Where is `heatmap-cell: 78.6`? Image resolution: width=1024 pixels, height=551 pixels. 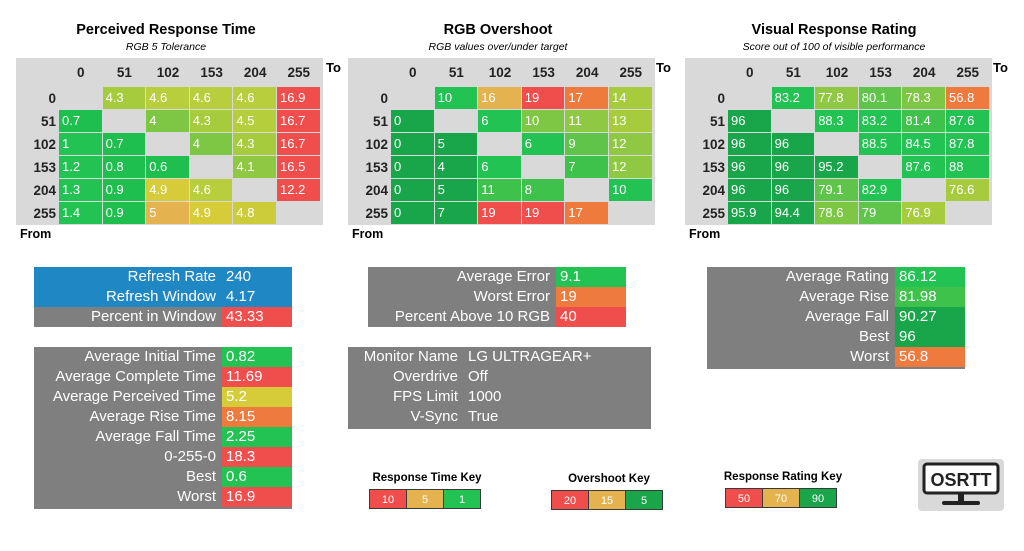
heatmap-cell: 78.6 is located at coordinates (836, 213).